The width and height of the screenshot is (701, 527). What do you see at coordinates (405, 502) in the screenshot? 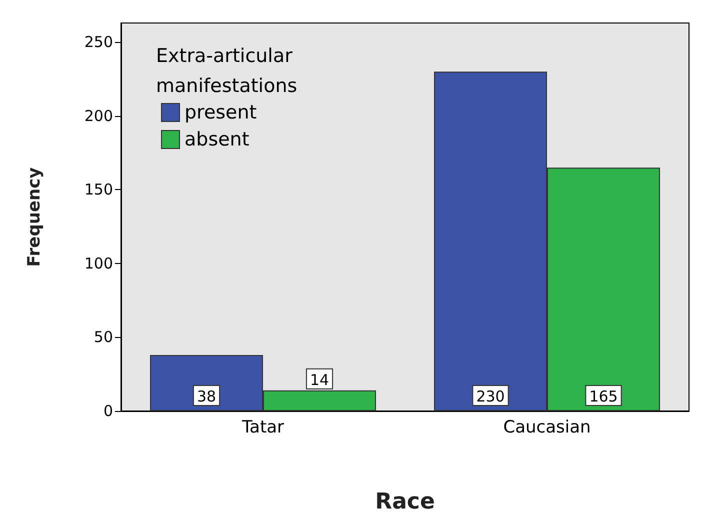
I see `x-axis-title: Race` at bounding box center [405, 502].